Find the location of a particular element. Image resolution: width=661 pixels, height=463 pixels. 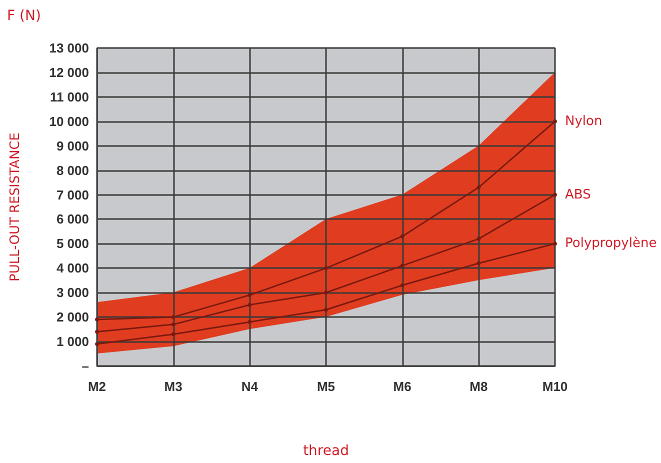

x-tick-label: M6 is located at coordinates (402, 386).